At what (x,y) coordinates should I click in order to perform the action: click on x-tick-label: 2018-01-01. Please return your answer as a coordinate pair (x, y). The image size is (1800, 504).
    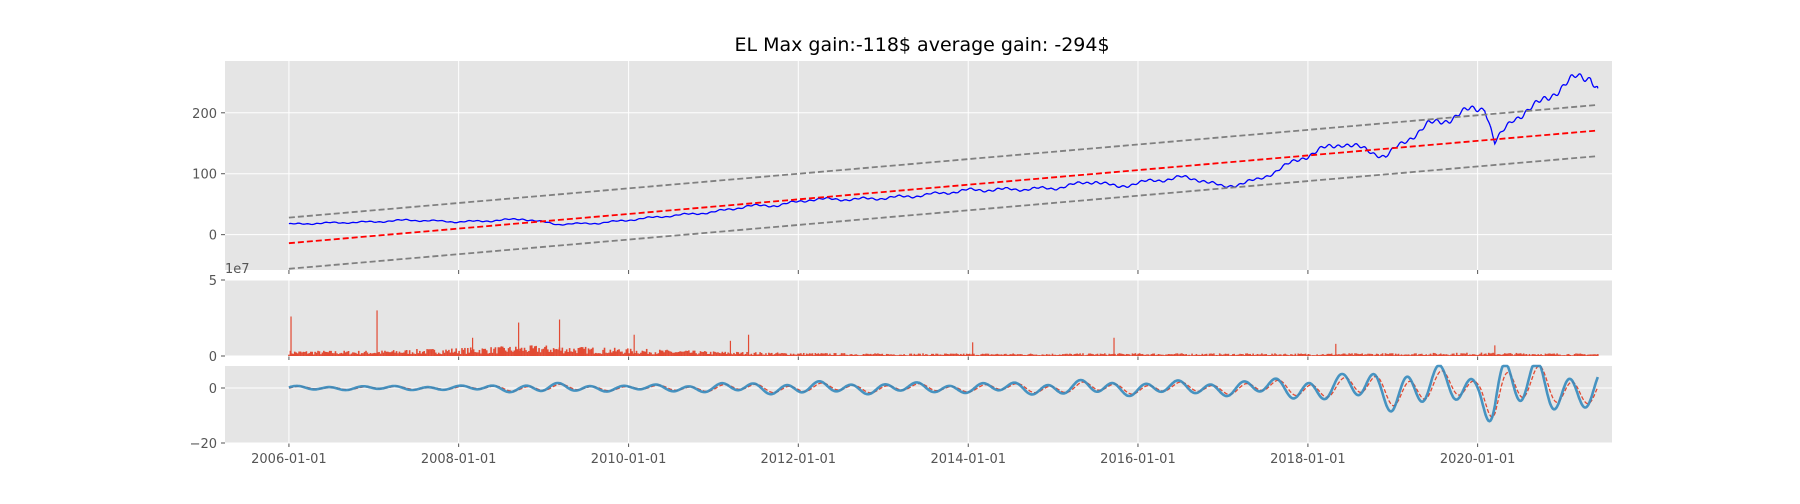
    Looking at the image, I should click on (1308, 459).